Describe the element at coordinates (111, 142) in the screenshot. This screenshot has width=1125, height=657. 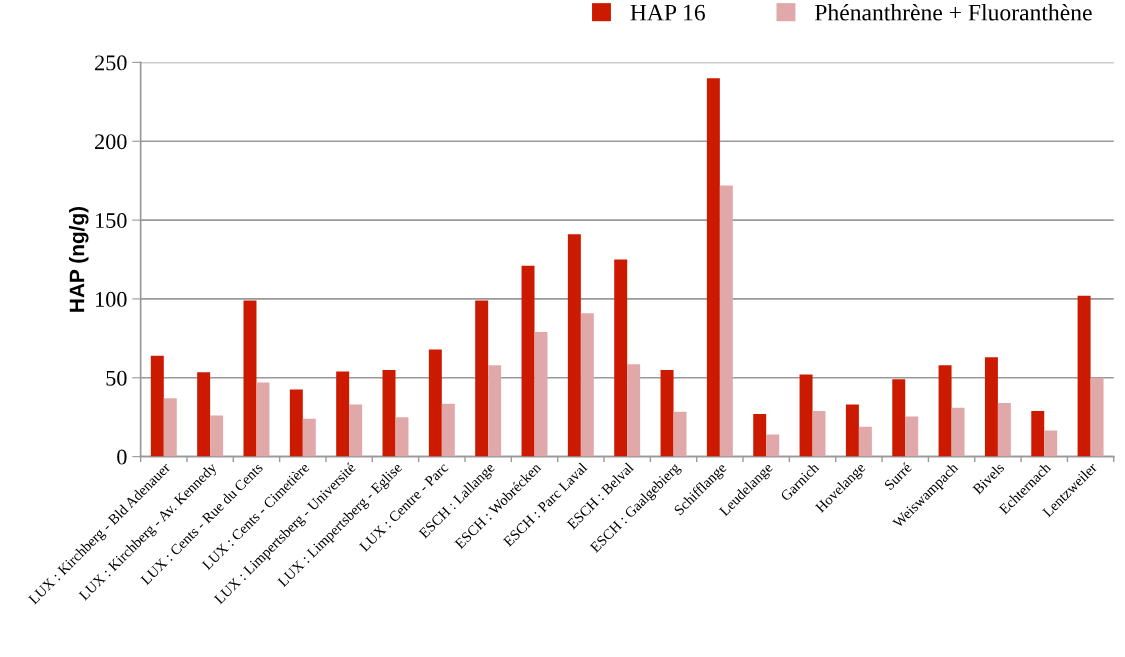
I see `y-tick-label: 200` at that location.